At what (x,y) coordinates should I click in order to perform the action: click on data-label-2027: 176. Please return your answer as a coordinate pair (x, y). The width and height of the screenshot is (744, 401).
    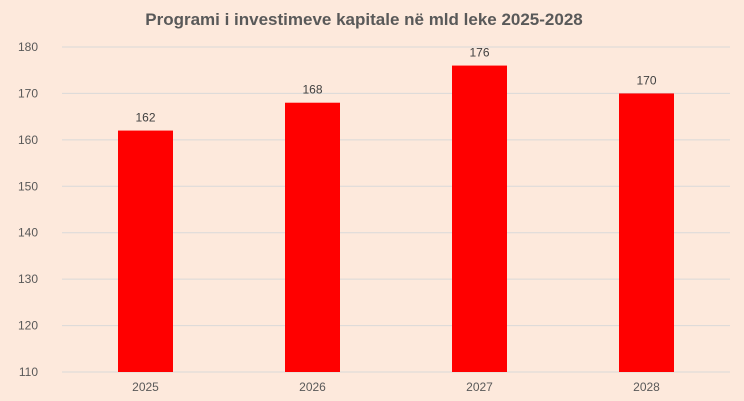
    Looking at the image, I should click on (479, 53).